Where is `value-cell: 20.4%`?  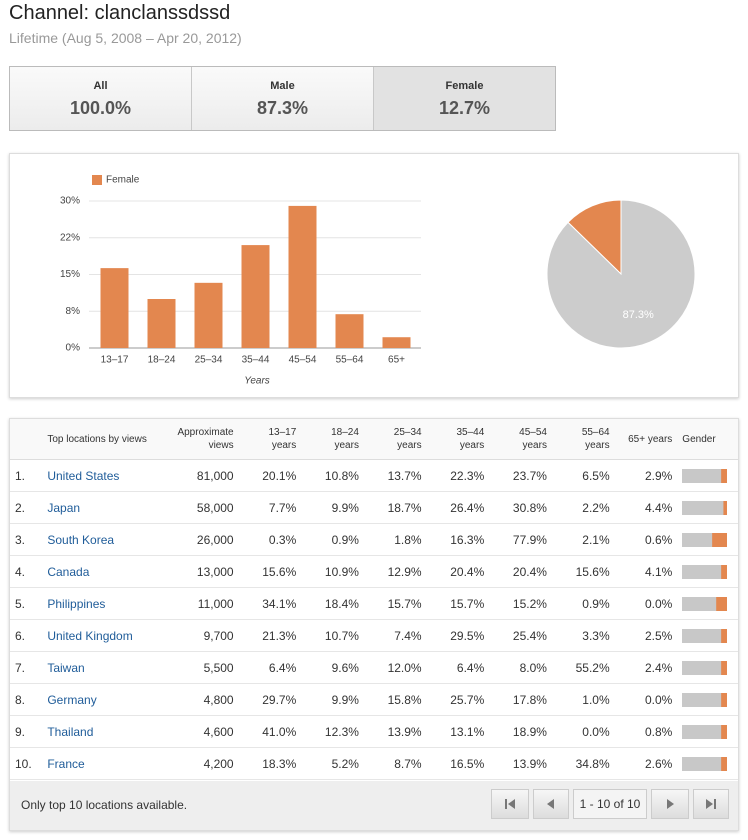
value-cell: 20.4% is located at coordinates (520, 571).